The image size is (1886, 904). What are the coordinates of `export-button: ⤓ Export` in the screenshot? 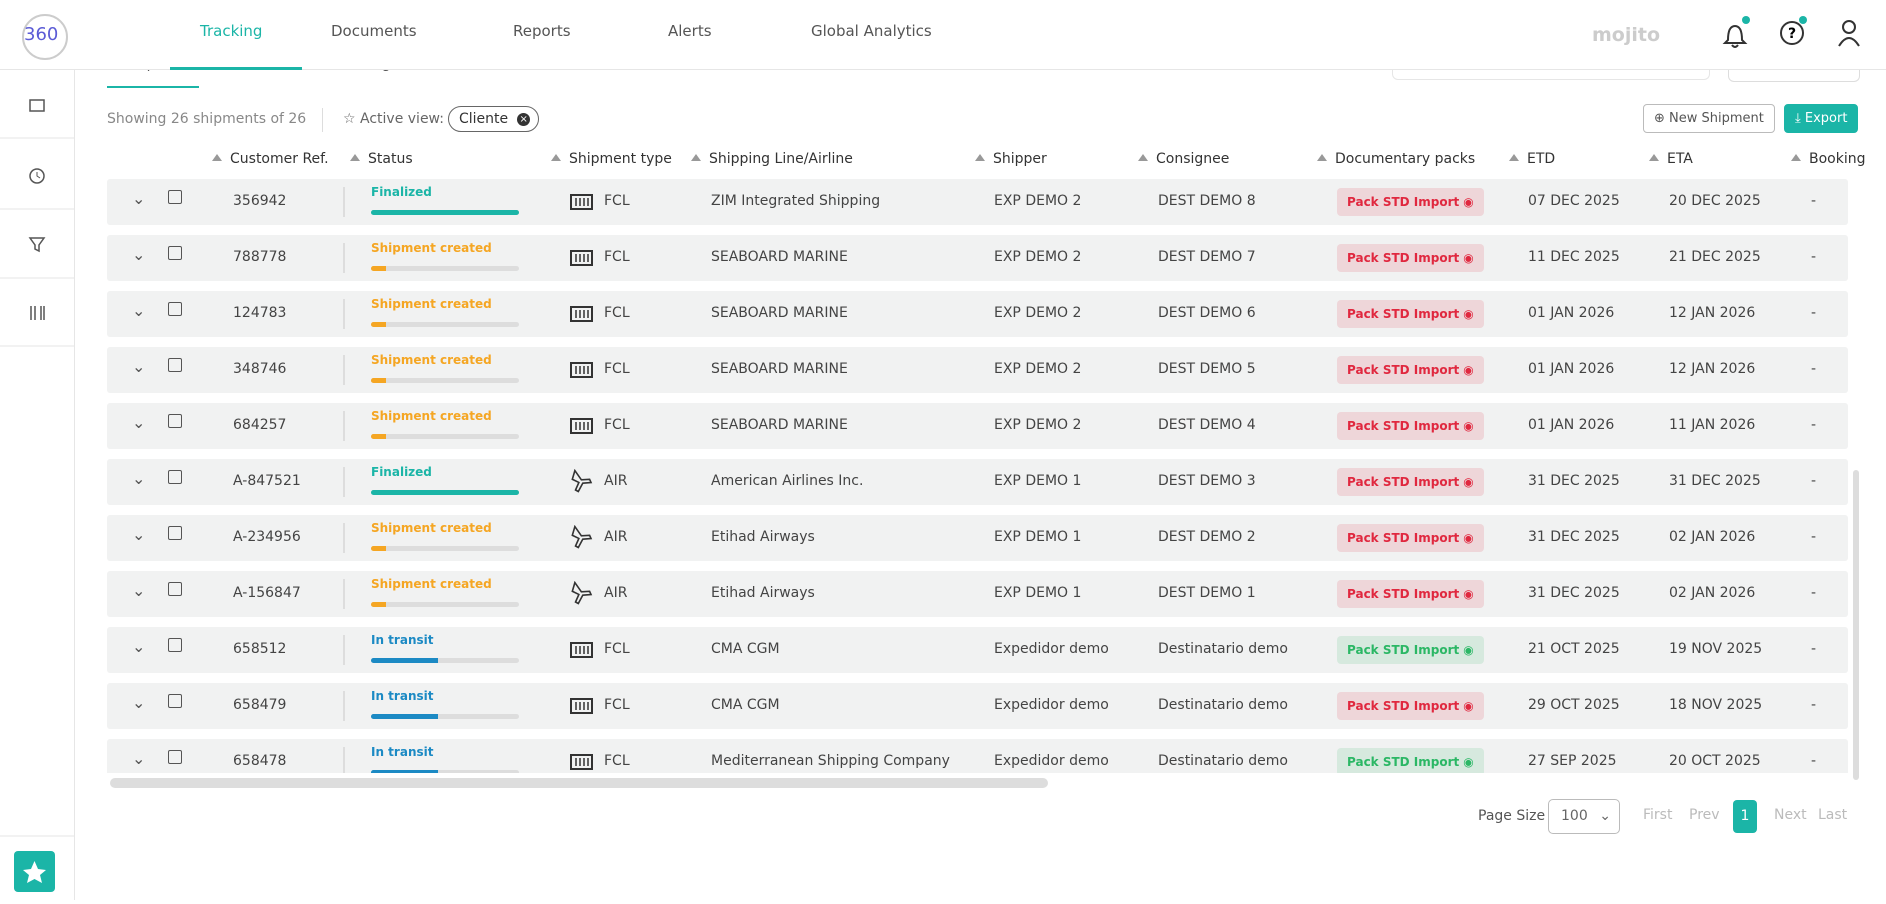 It's located at (1821, 118).